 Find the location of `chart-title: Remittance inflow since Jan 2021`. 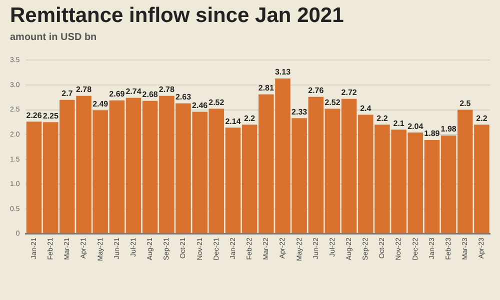

chart-title: Remittance inflow since Jan 2021 is located at coordinates (177, 16).